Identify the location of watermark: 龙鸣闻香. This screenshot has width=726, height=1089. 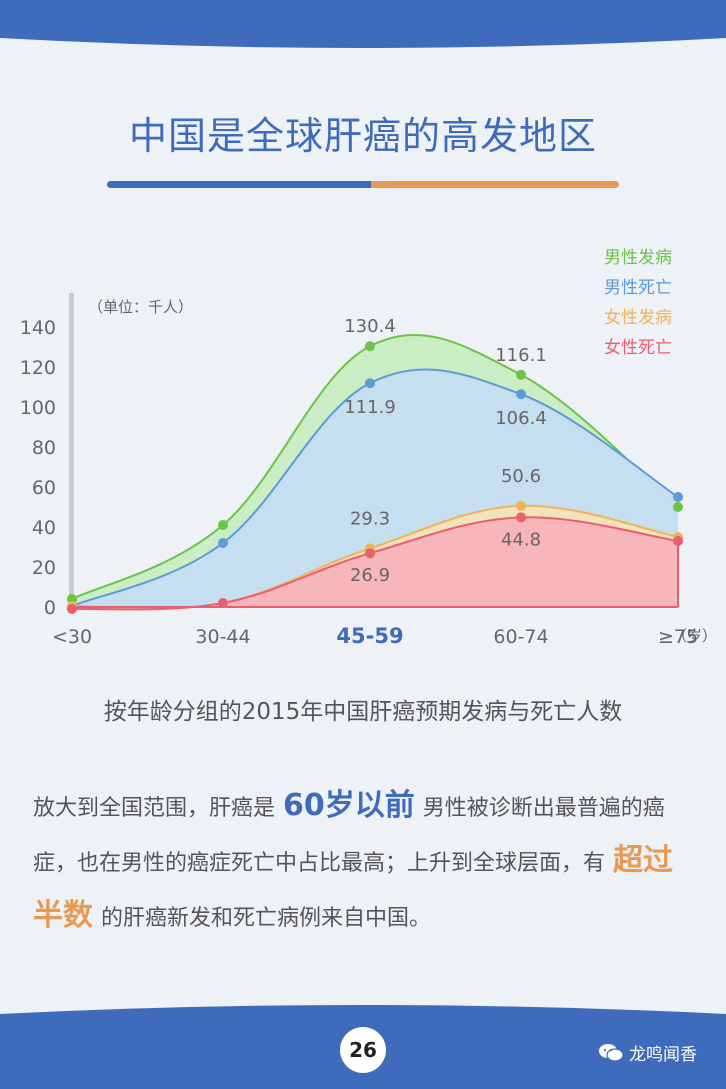
(647, 1052).